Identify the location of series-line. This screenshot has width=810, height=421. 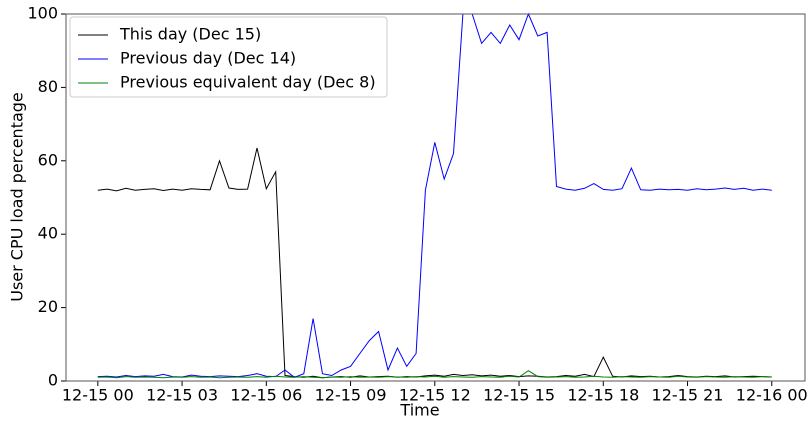
(434, 374).